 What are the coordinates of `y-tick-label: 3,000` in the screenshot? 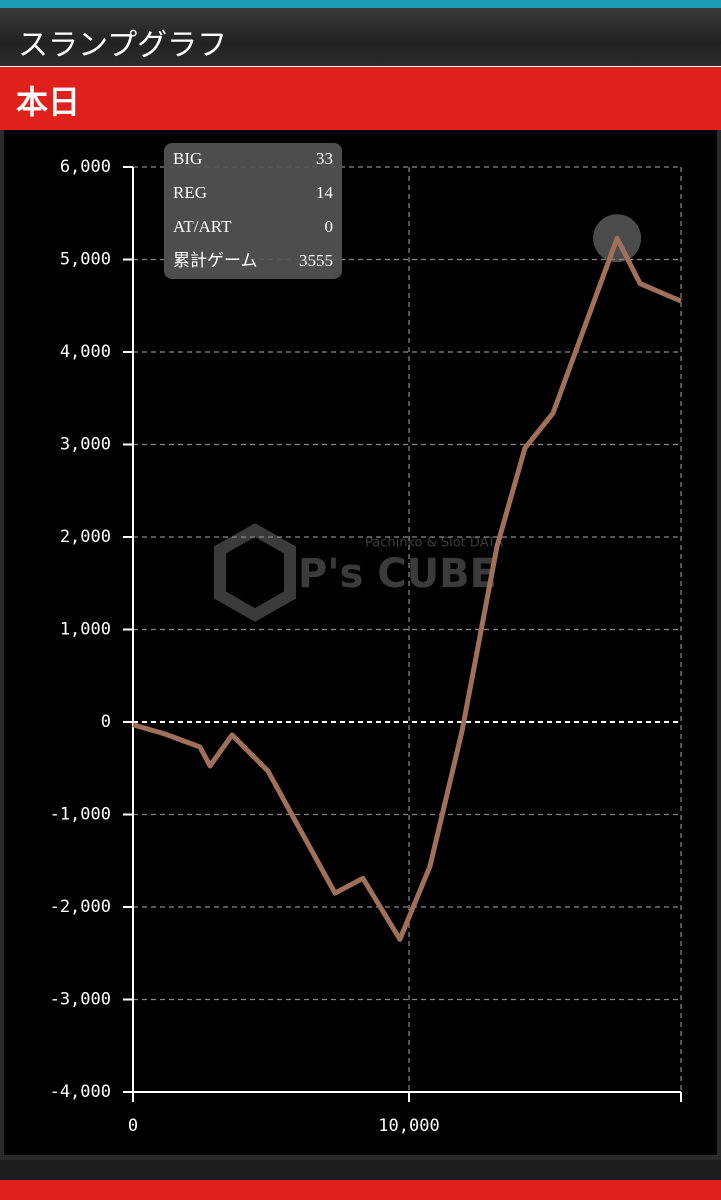 It's located at (85, 445).